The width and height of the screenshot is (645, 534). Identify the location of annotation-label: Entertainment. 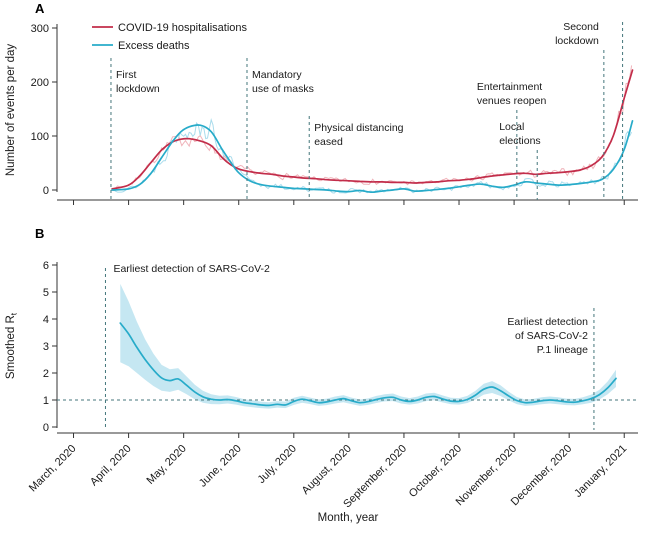
(509, 87).